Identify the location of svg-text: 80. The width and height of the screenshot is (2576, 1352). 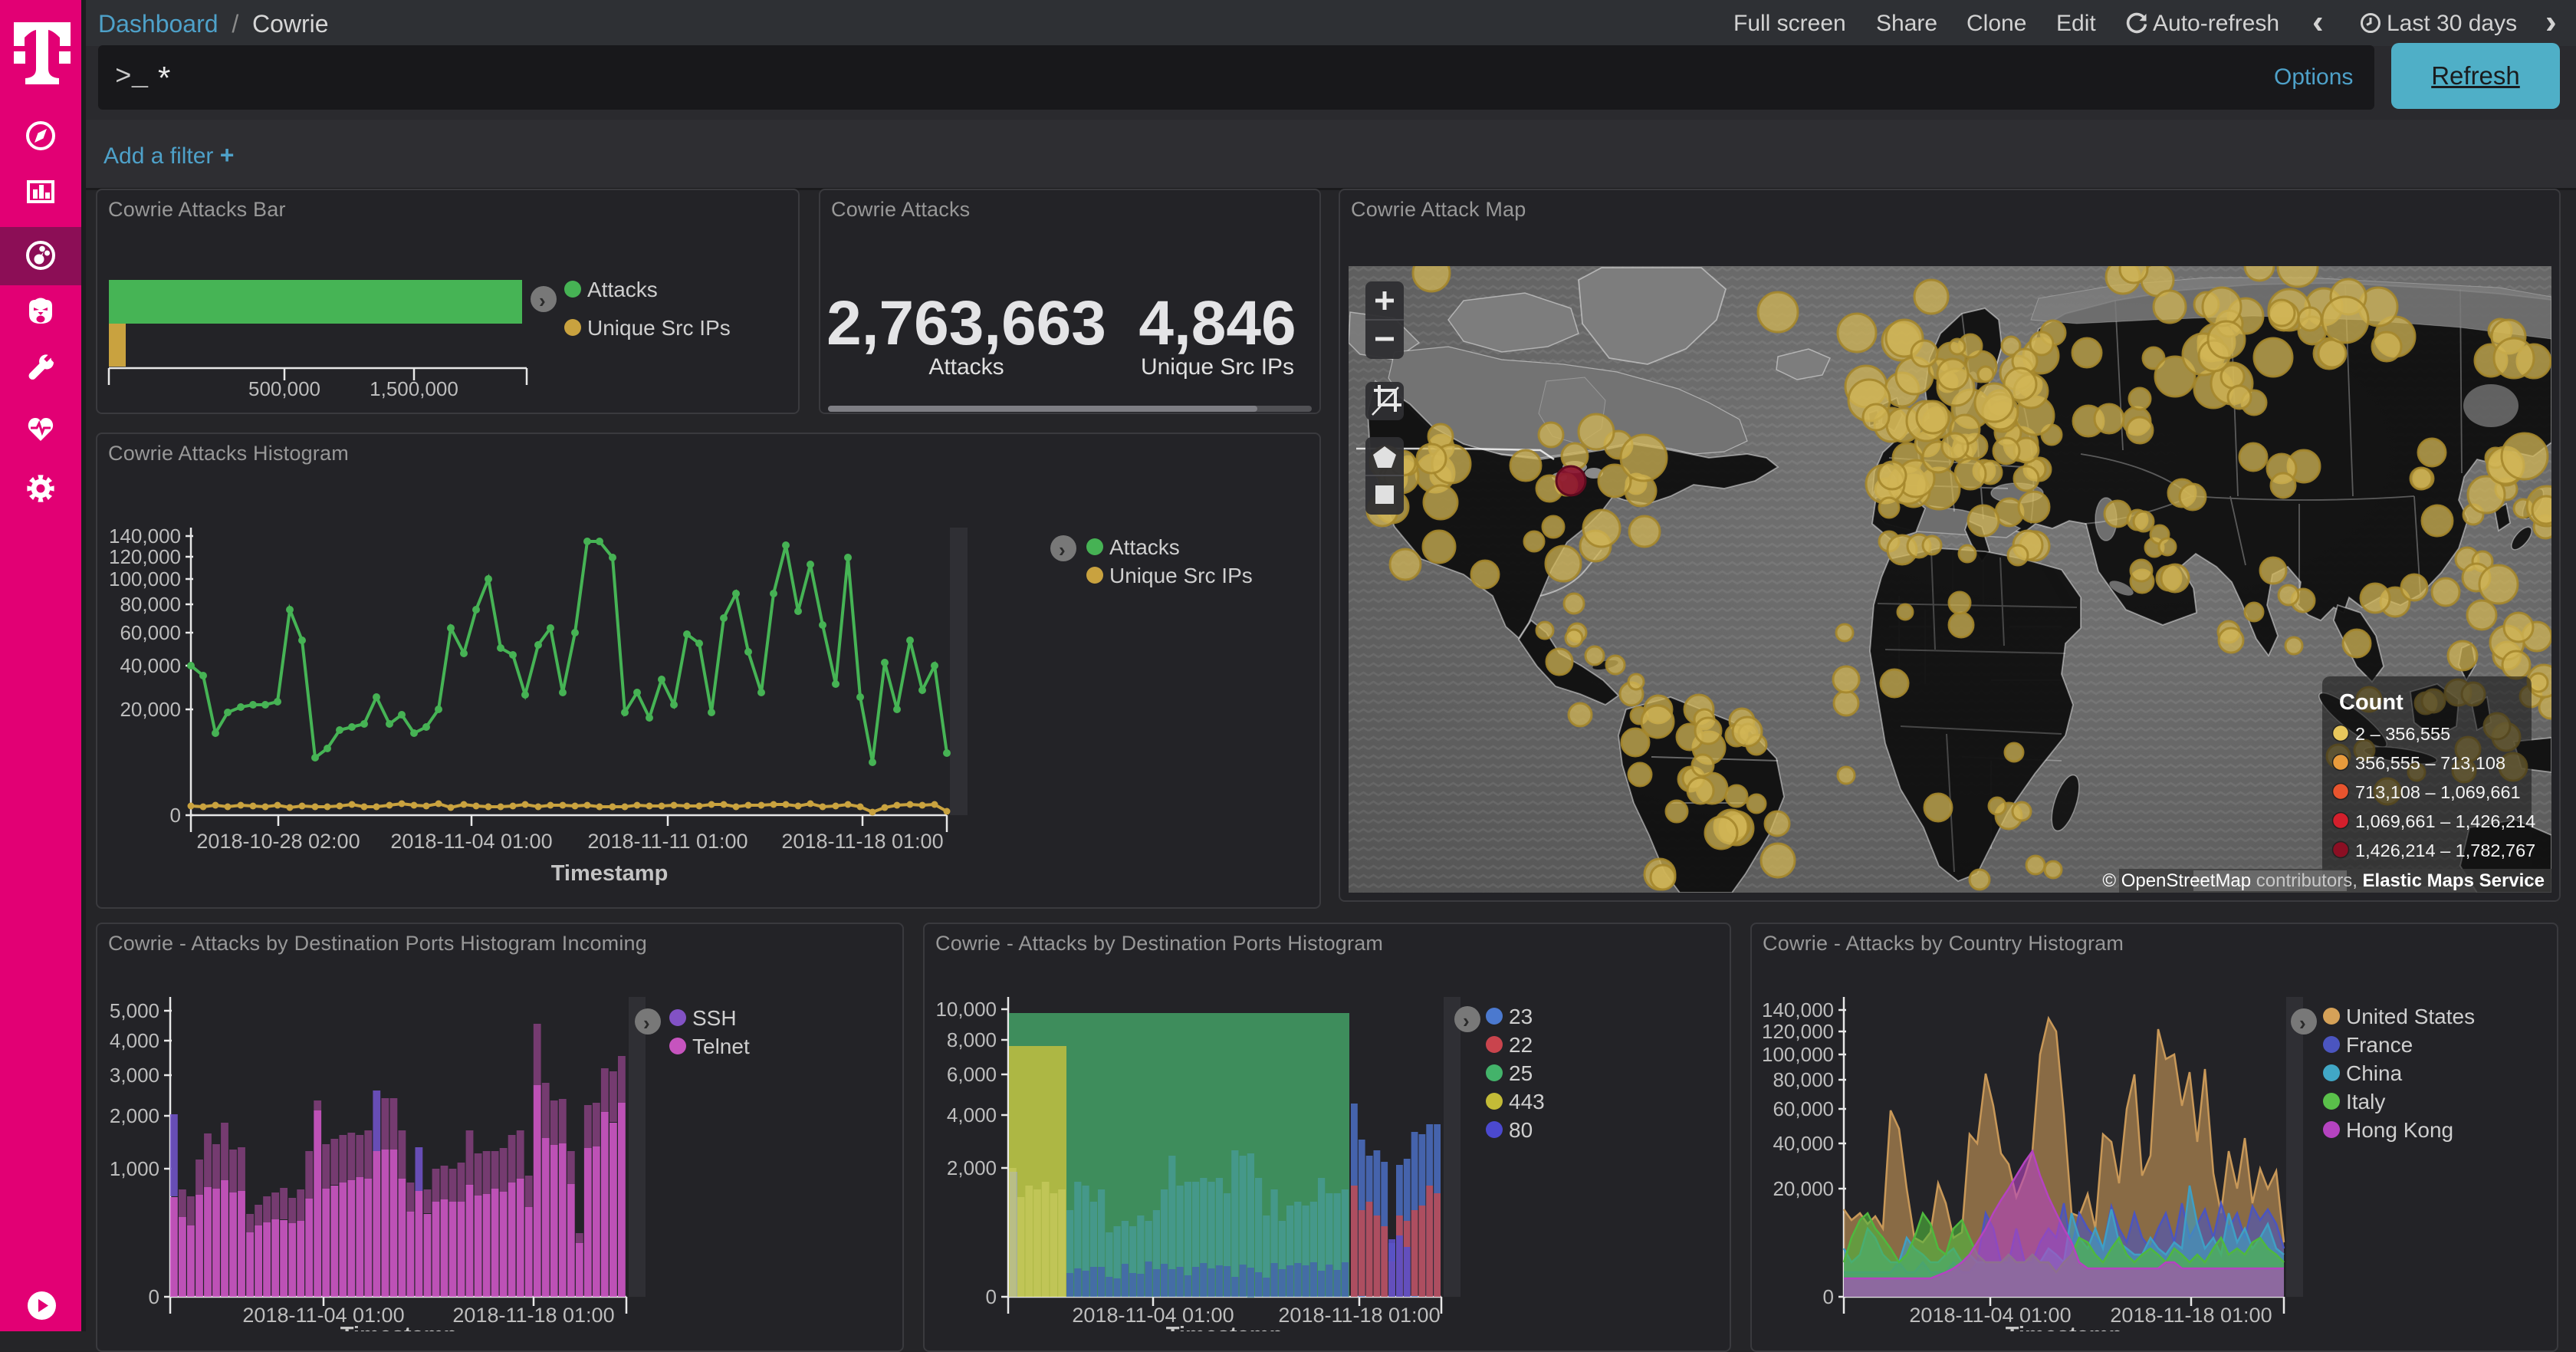
(1521, 1130).